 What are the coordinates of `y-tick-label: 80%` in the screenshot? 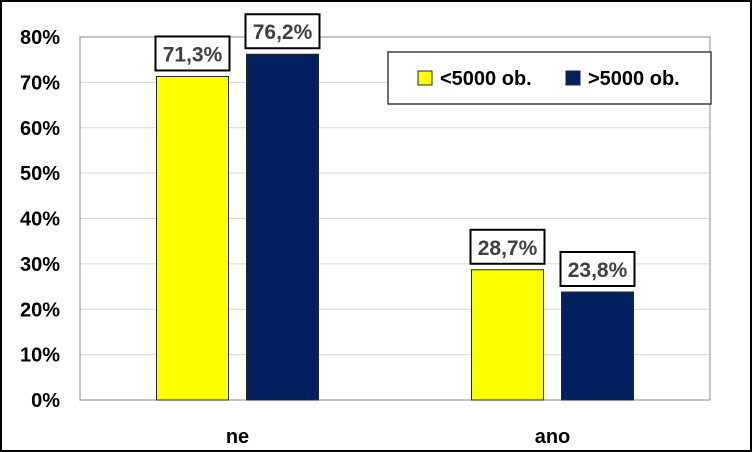 It's located at (40, 38).